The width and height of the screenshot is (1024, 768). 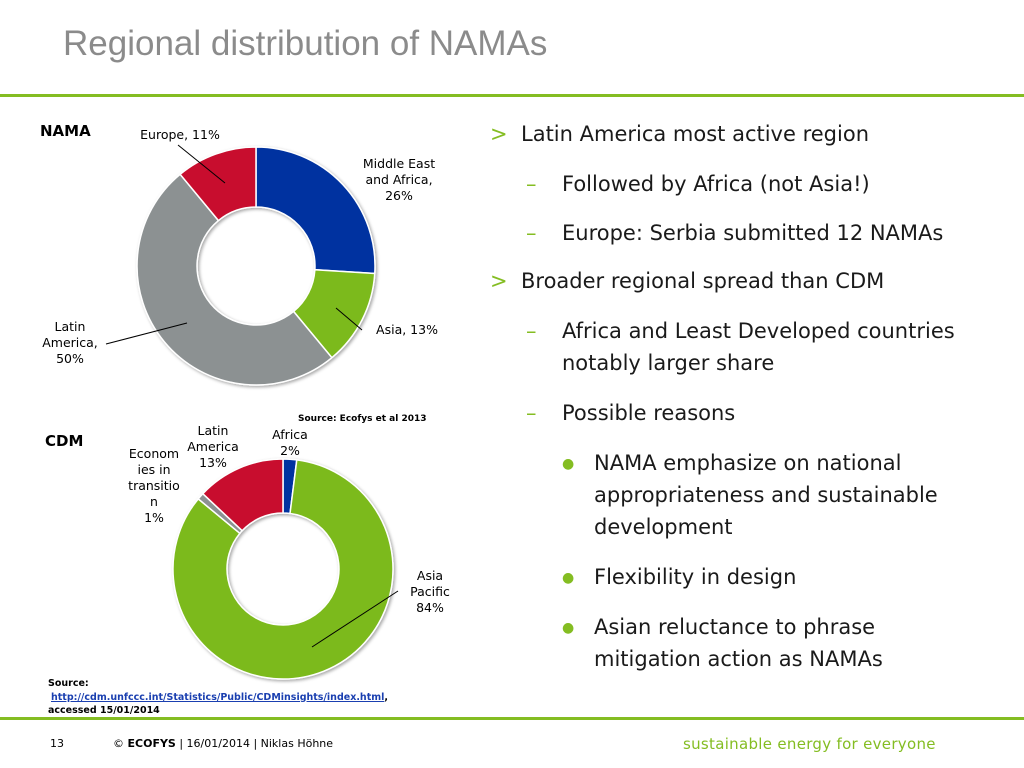 I want to click on bullet-text: Europe: Serbia submitted 12 NAMAs, so click(x=753, y=233).